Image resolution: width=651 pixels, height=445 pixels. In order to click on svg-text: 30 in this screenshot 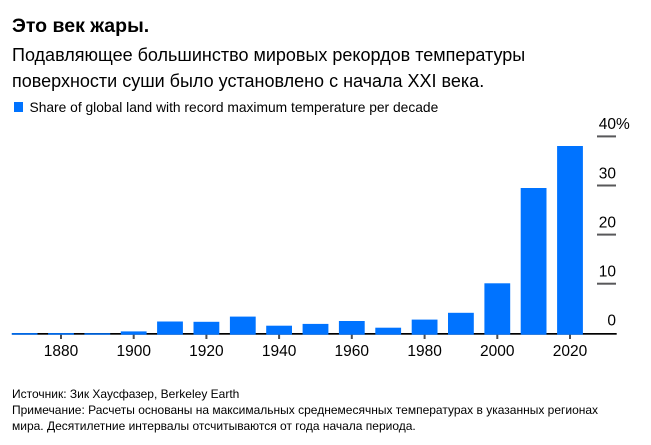, I will do `click(608, 173)`.